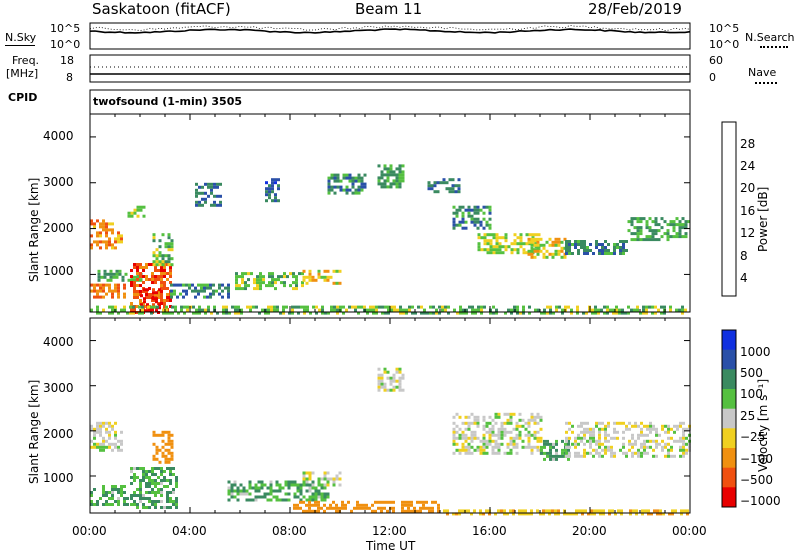  I want to click on cpid-label: CPID, so click(23, 97).